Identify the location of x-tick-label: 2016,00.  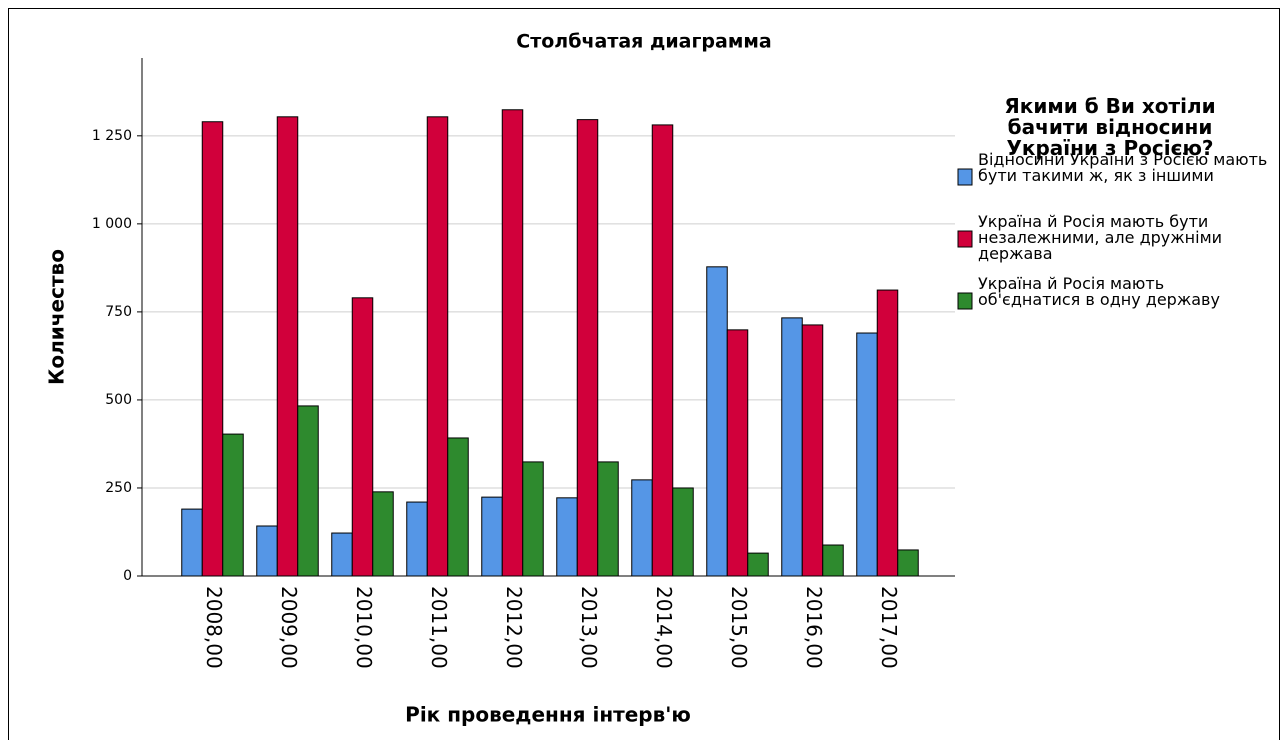
(814, 627).